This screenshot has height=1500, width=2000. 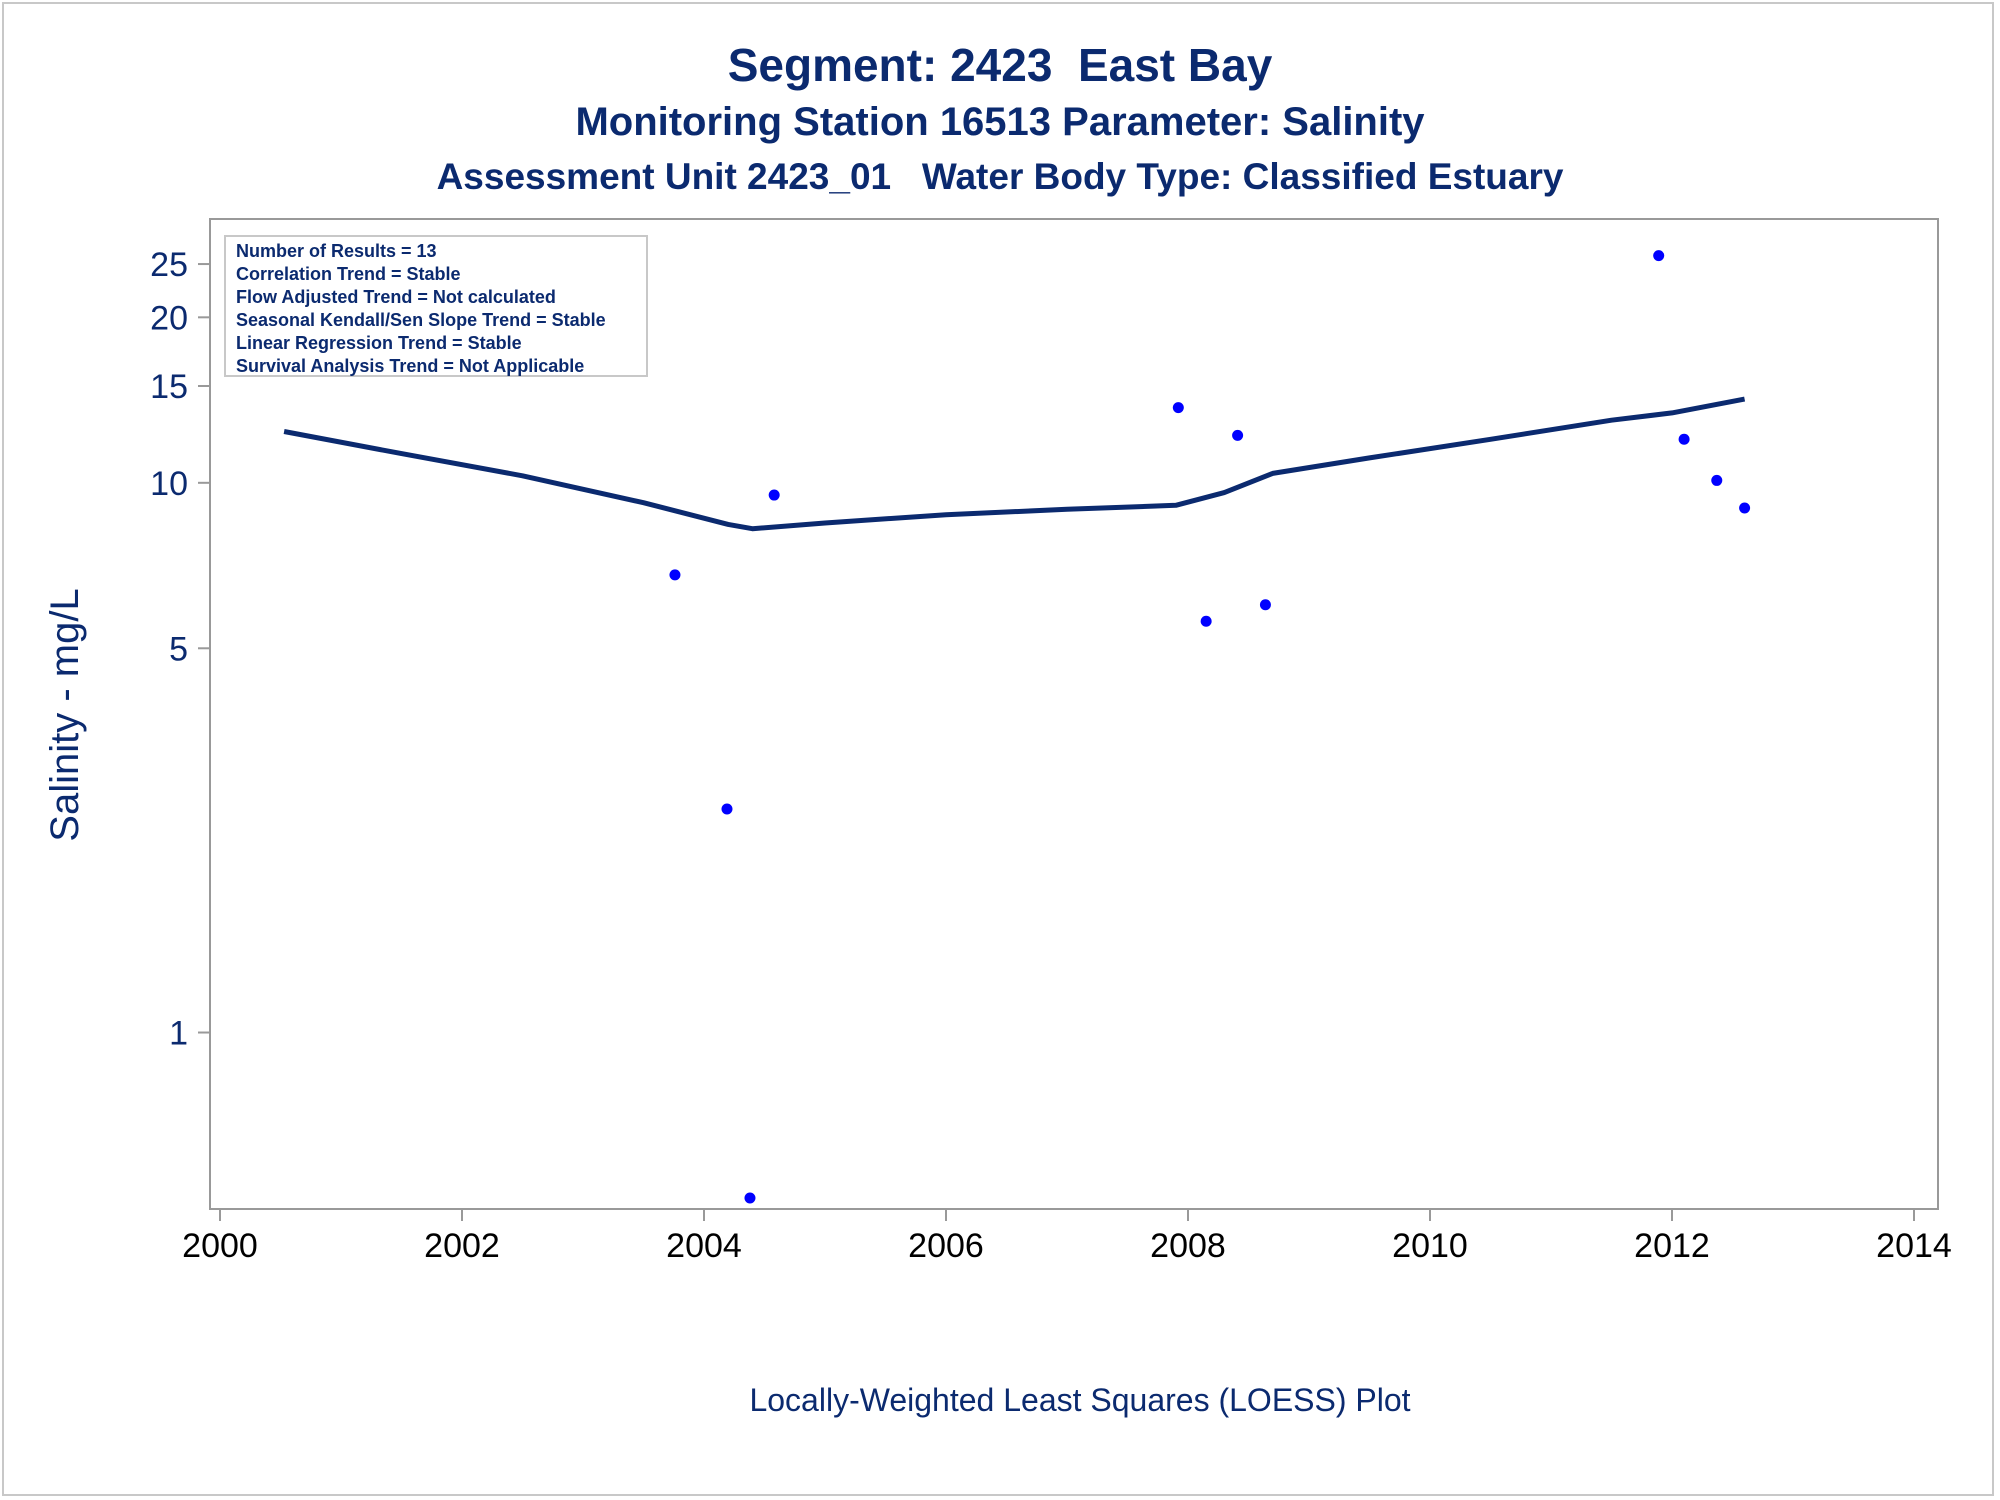 What do you see at coordinates (396, 297) in the screenshot?
I see `stats-line: Flow Adjusted Trend = Not calculated` at bounding box center [396, 297].